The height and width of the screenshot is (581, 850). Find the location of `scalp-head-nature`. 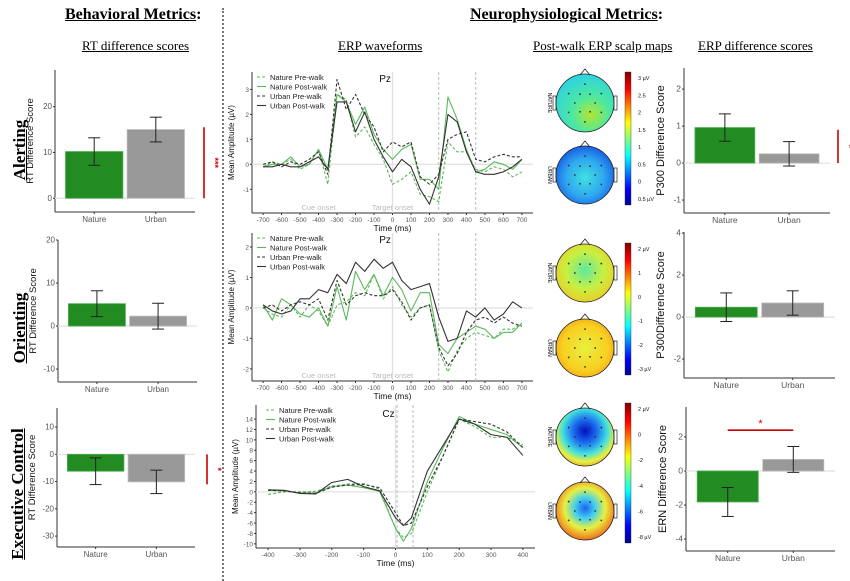

scalp-head-nature is located at coordinates (585, 437).